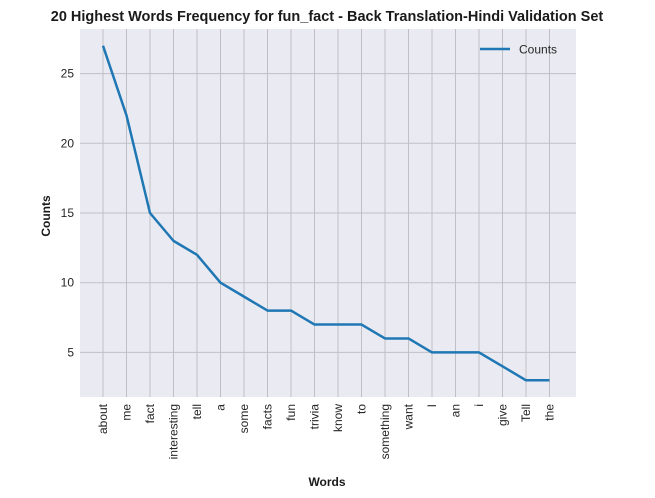 Image resolution: width=655 pixels, height=498 pixels. What do you see at coordinates (197, 411) in the screenshot?
I see `x-tick-label: tell` at bounding box center [197, 411].